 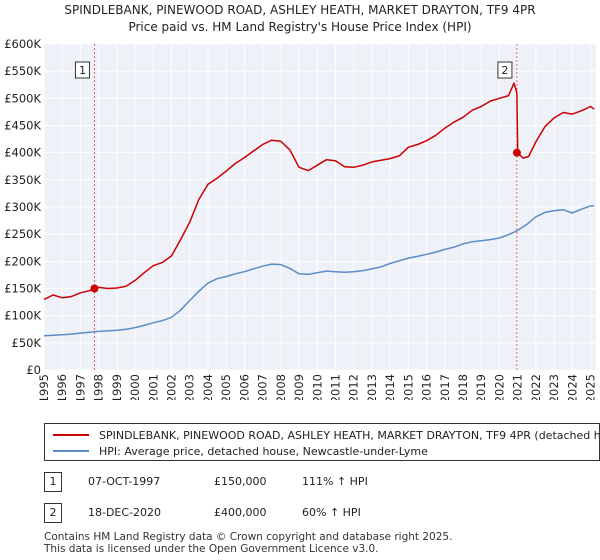 What do you see at coordinates (117, 387) in the screenshot?
I see `x-tick-label: 1999` at bounding box center [117, 387].